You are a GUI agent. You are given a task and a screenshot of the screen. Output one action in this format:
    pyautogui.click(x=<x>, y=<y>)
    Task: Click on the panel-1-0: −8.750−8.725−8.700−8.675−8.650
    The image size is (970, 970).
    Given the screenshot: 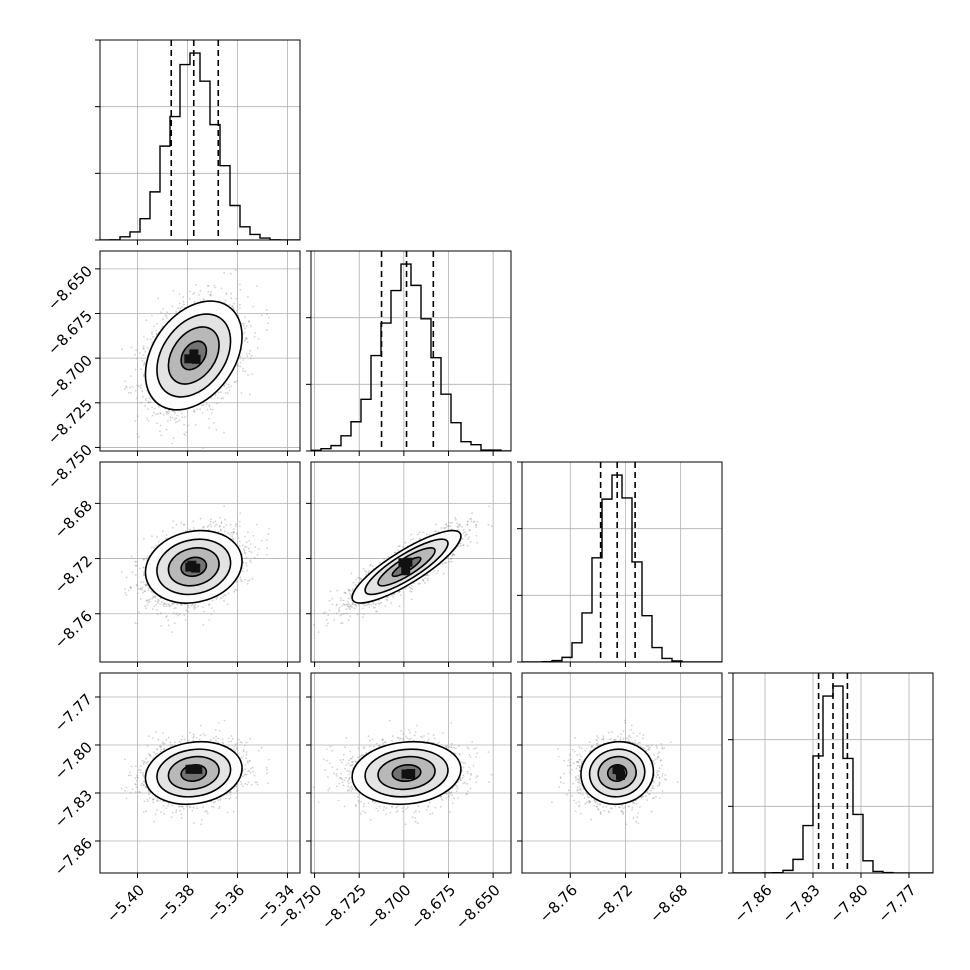 What is the action you would take?
    pyautogui.click(x=172, y=371)
    